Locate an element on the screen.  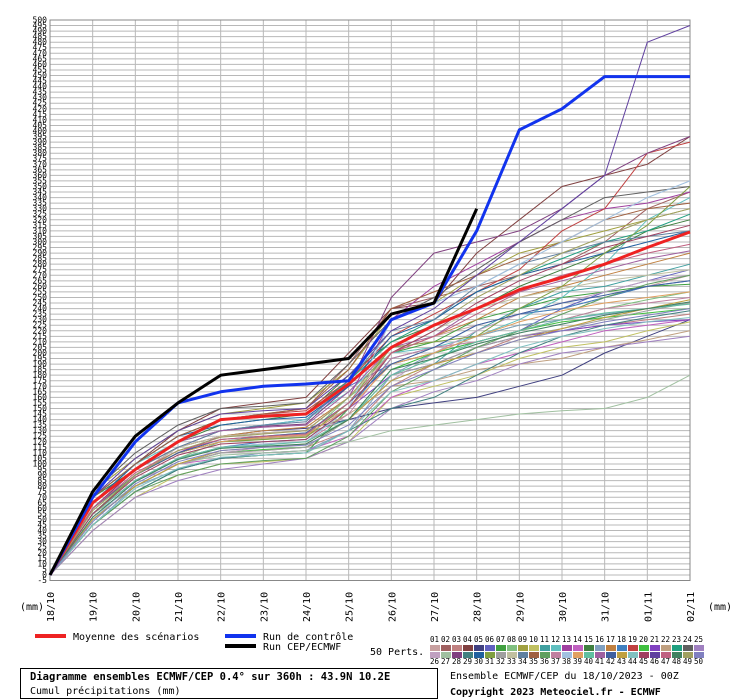
y-tick-label: 15 is located at coordinates (42, 558).